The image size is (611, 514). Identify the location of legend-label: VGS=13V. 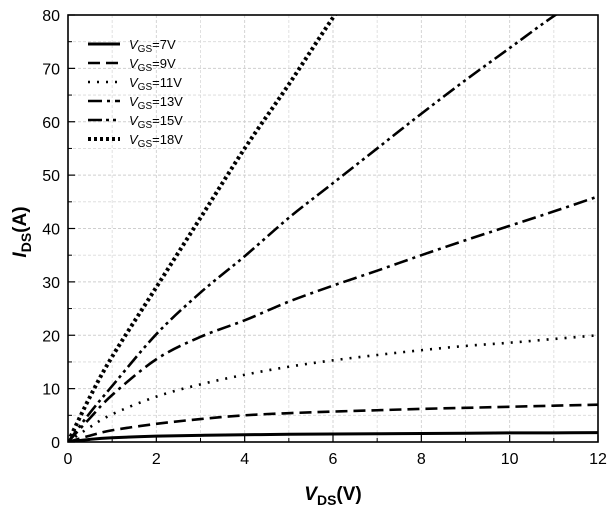
(156, 103).